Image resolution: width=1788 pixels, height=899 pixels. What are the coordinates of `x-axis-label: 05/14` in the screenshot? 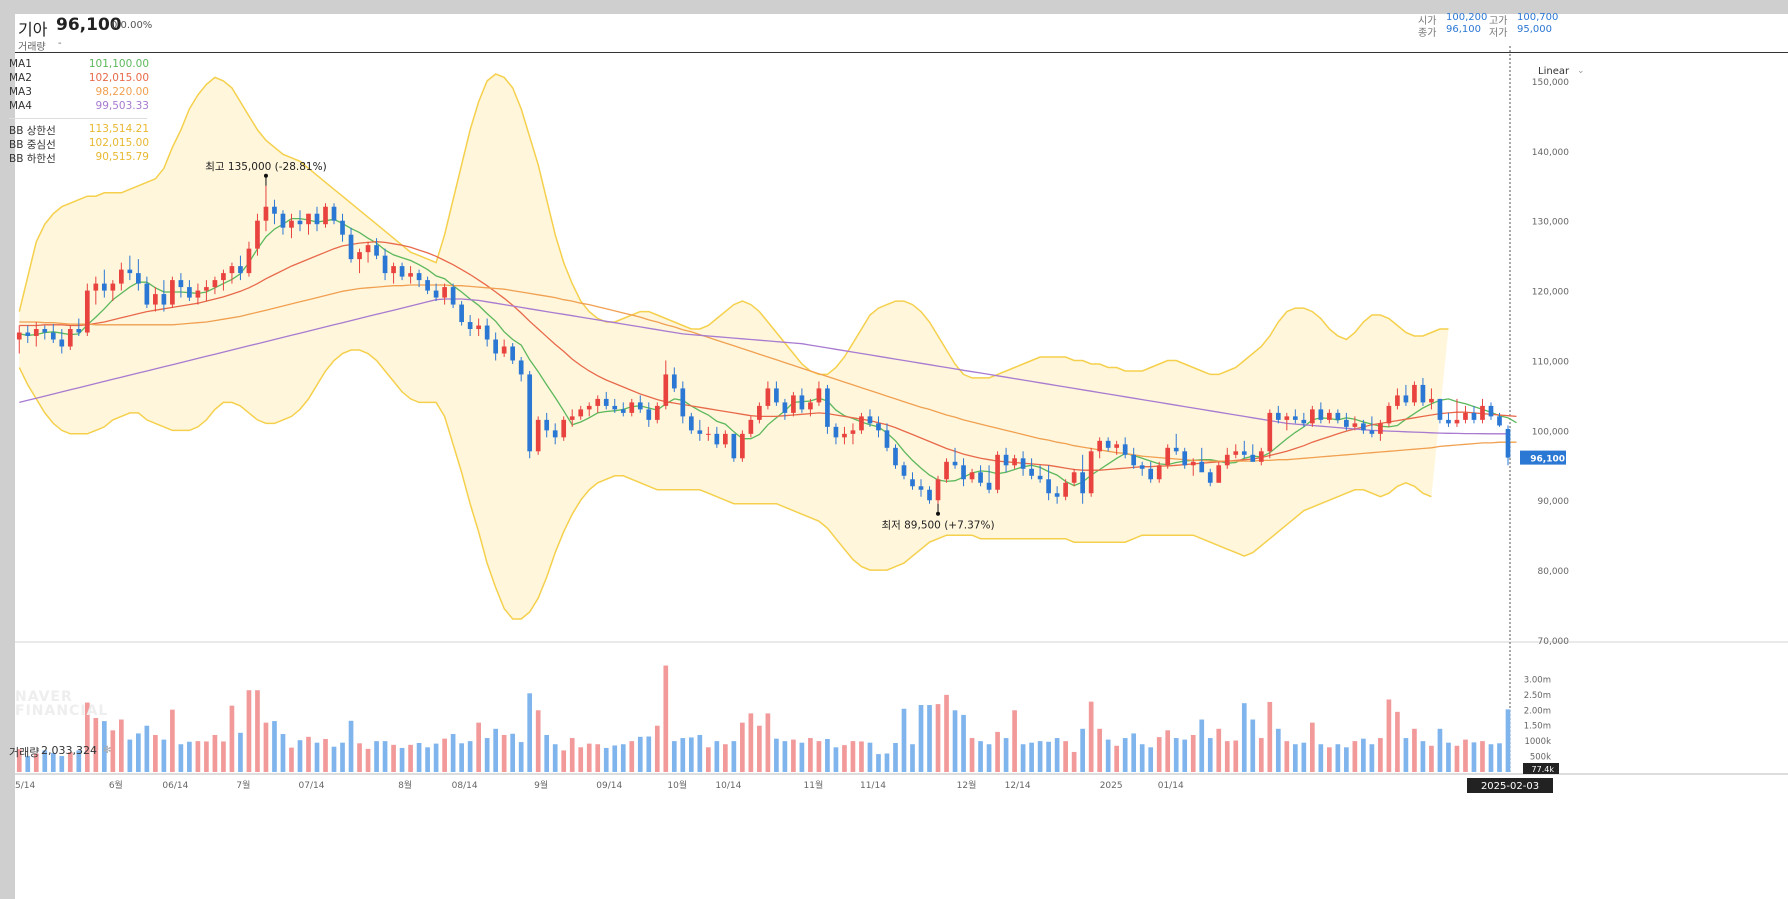 It's located at (25, 786).